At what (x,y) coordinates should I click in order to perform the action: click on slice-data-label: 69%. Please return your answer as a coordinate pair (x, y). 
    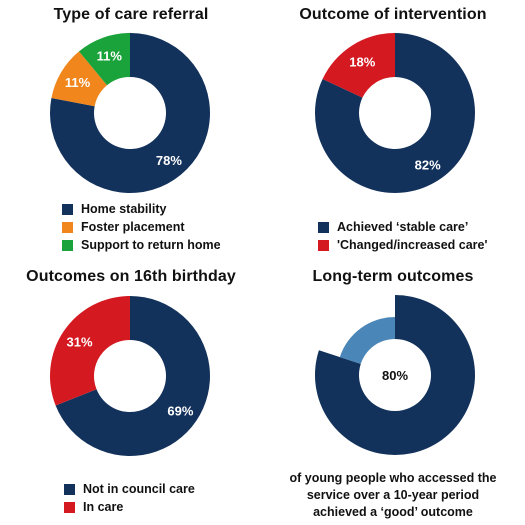
    Looking at the image, I should click on (180, 410).